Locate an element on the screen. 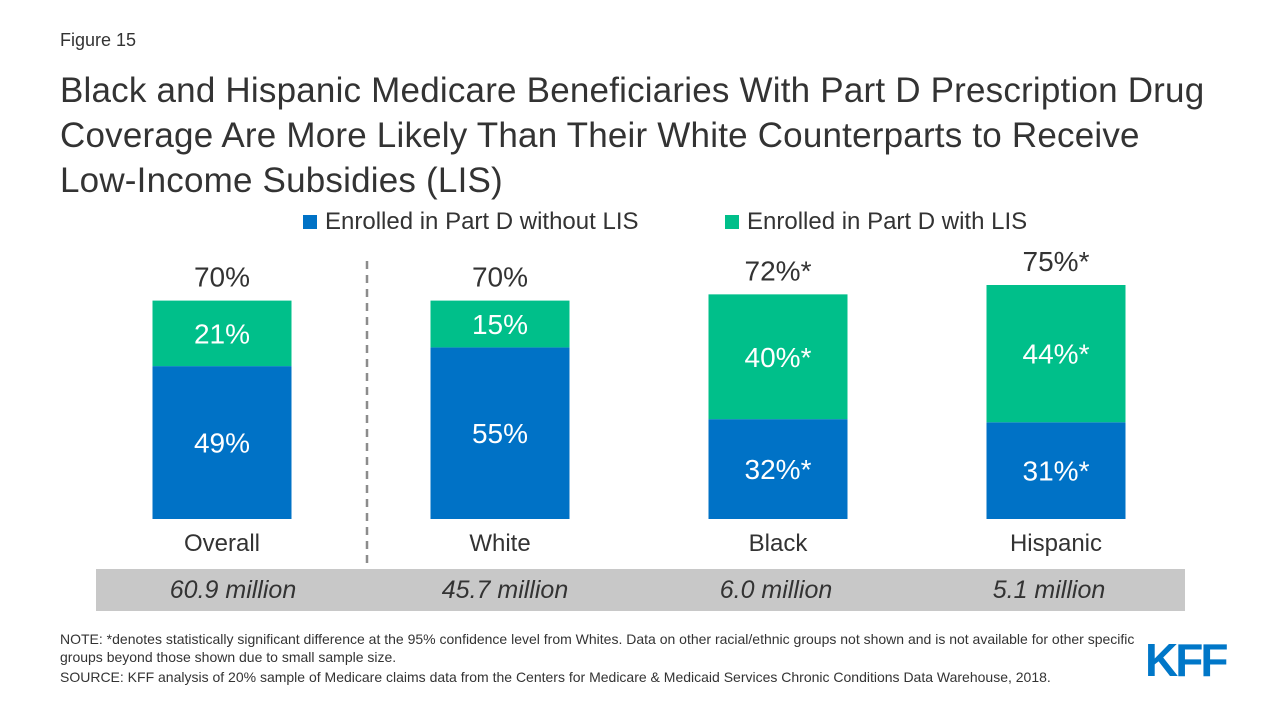 This screenshot has height=720, width=1280. category-label-black: Black is located at coordinates (779, 543).